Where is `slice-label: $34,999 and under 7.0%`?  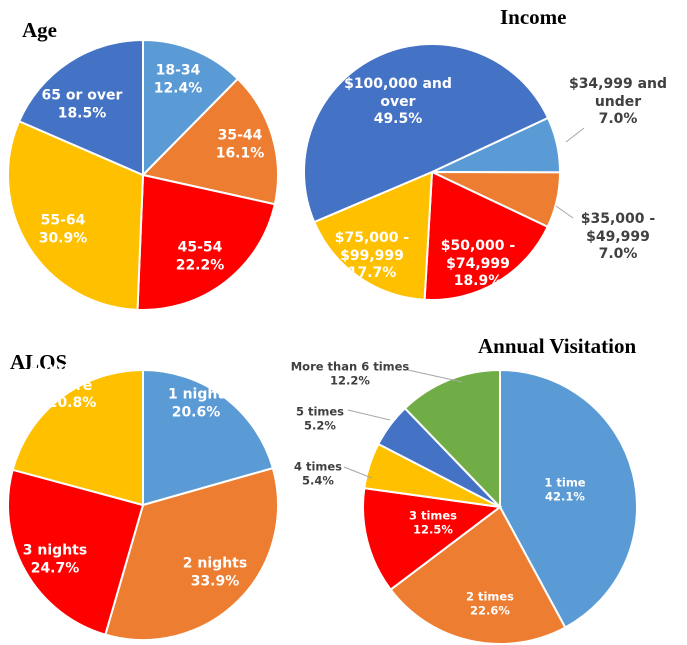 slice-label: $34,999 and under 7.0% is located at coordinates (618, 102).